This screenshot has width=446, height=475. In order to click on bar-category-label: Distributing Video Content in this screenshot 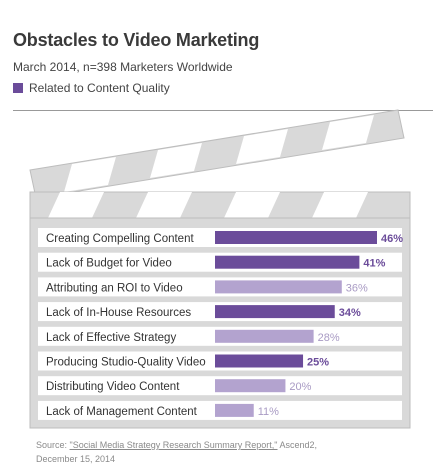, I will do `click(113, 387)`.